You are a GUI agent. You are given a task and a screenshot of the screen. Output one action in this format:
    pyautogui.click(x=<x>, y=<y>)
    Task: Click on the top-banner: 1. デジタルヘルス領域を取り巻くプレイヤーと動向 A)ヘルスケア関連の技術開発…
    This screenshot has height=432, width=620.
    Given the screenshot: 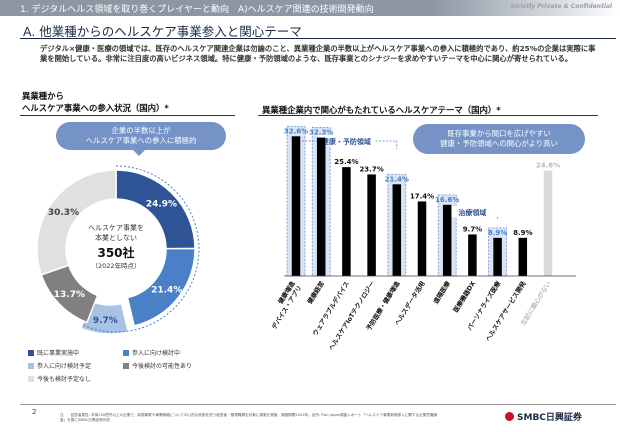 What is the action you would take?
    pyautogui.click(x=310, y=8)
    